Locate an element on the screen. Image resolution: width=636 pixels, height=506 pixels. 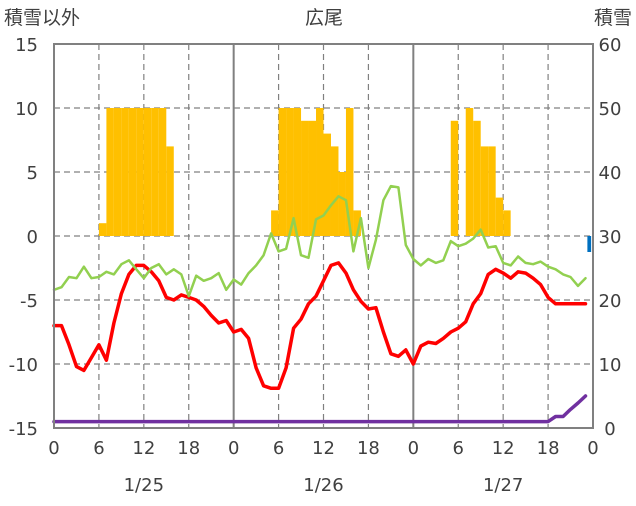
left-tick-label: 5 is located at coordinates (32, 173).